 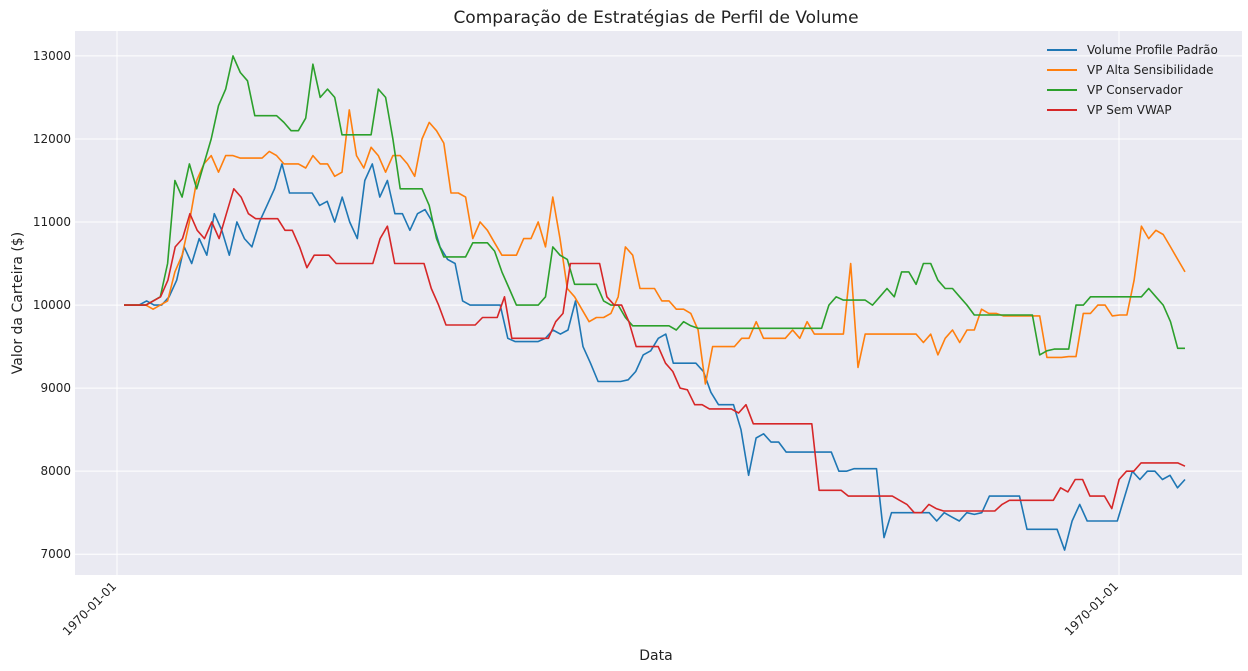 What do you see at coordinates (1135, 90) in the screenshot?
I see `legend-label: VP Conservador` at bounding box center [1135, 90].